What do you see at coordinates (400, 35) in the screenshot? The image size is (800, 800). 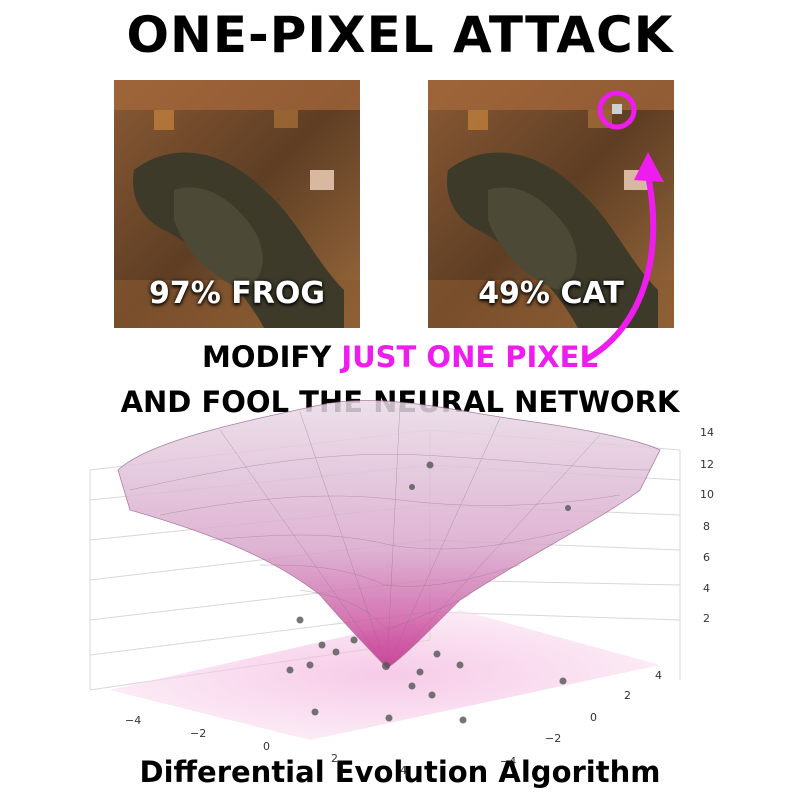 I see `page-title: ONE-PIXEL ATTACK` at bounding box center [400, 35].